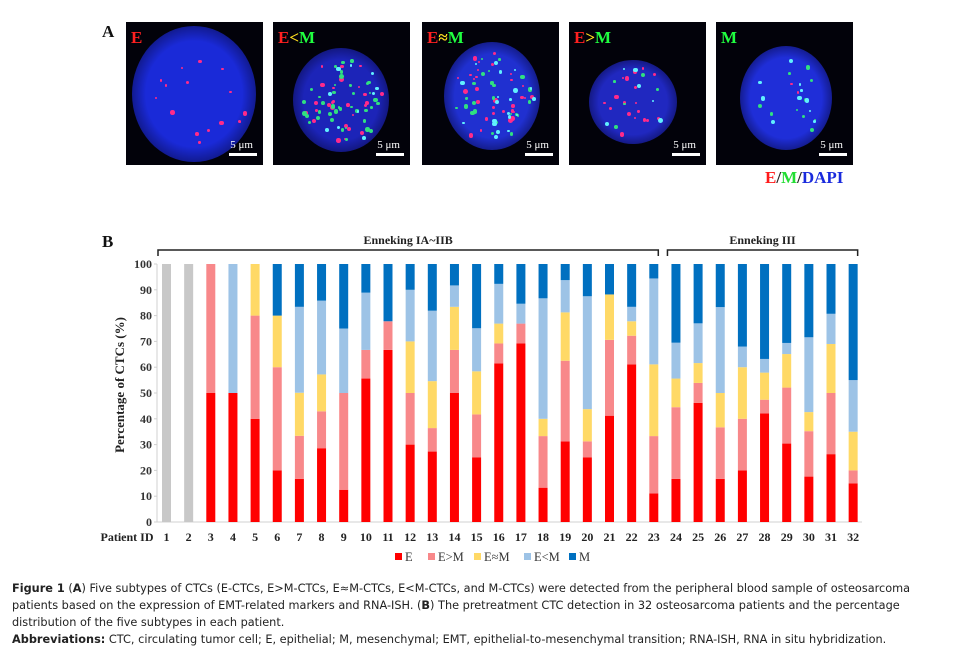 This screenshot has width=961, height=654. Describe the element at coordinates (146, 445) in the screenshot. I see `y-tick-label: 30` at that location.